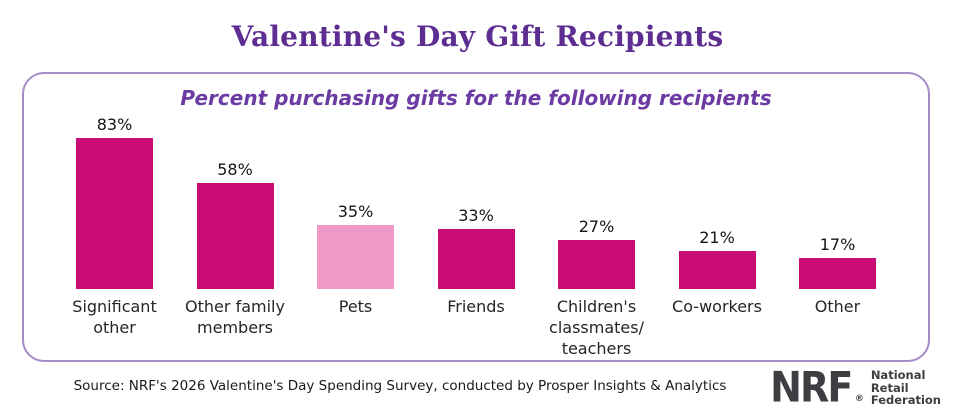 Image resolution: width=955 pixels, height=418 pixels. I want to click on nrf-logo-wordmark: National Retail Federation, so click(905, 387).